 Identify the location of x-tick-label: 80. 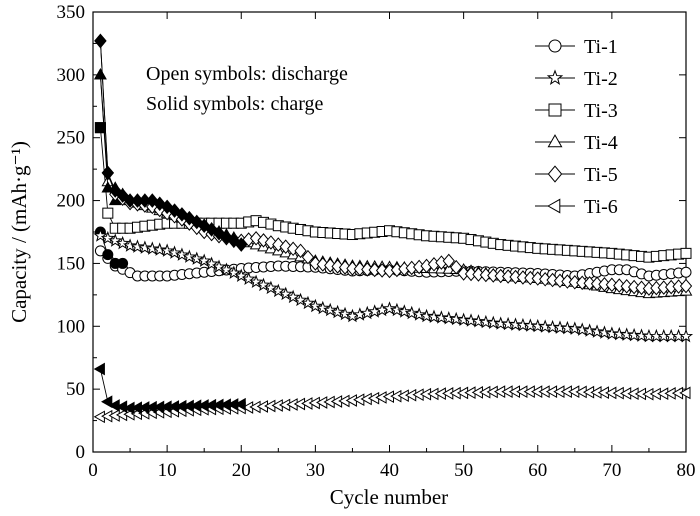
(686, 470).